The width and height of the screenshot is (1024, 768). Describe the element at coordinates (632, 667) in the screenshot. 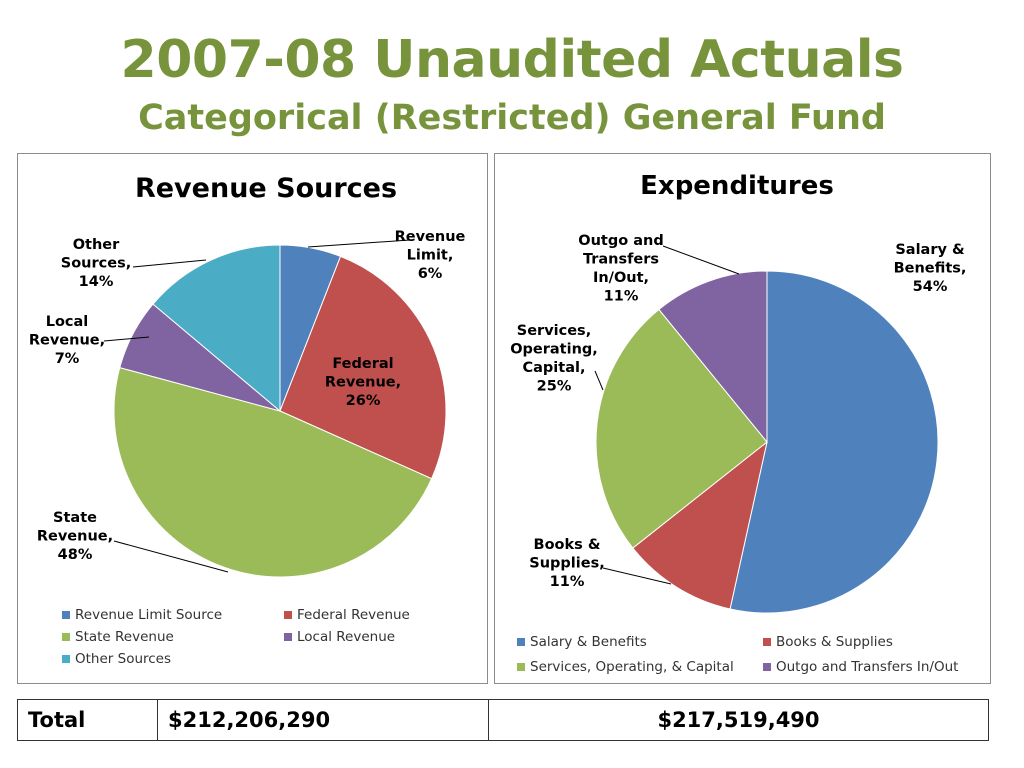

I see `expenditures-legend-label-services-operating-and-capital: Services, Operating, & Capital` at that location.